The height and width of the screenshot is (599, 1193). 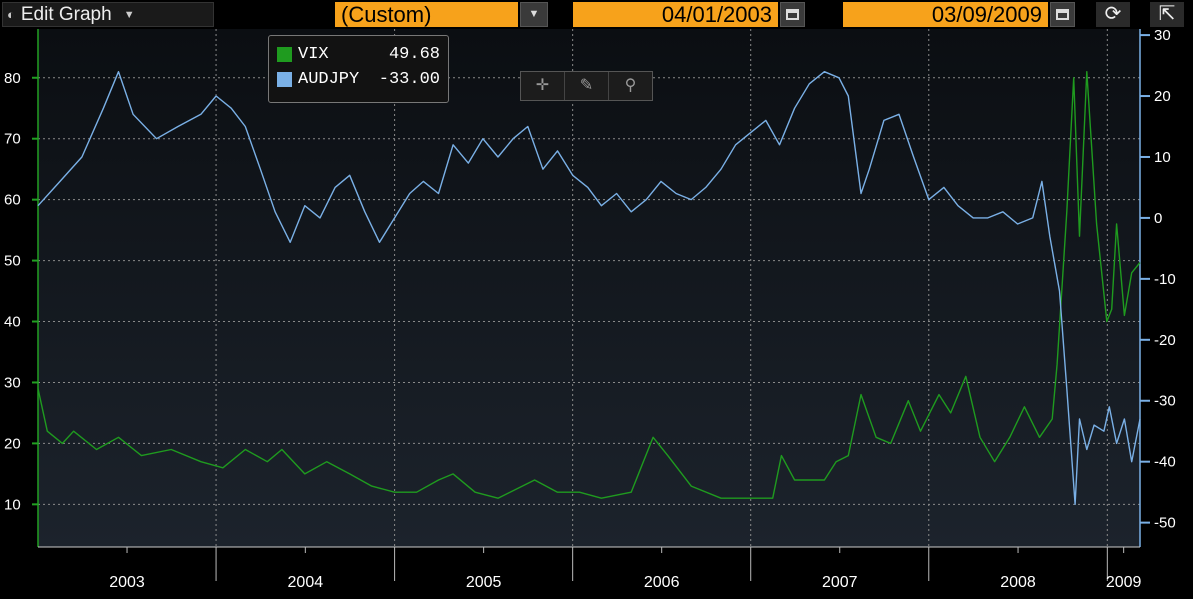 What do you see at coordinates (409, 79) in the screenshot?
I see `legend-value-audjpy: -33.00` at bounding box center [409, 79].